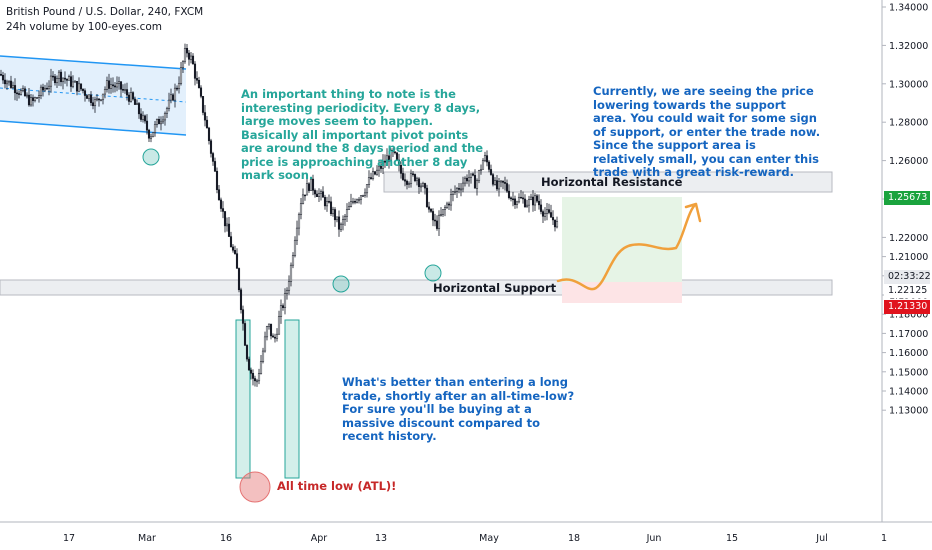  What do you see at coordinates (908, 372) in the screenshot?
I see `price-tick-label: 1.15000` at bounding box center [908, 372].